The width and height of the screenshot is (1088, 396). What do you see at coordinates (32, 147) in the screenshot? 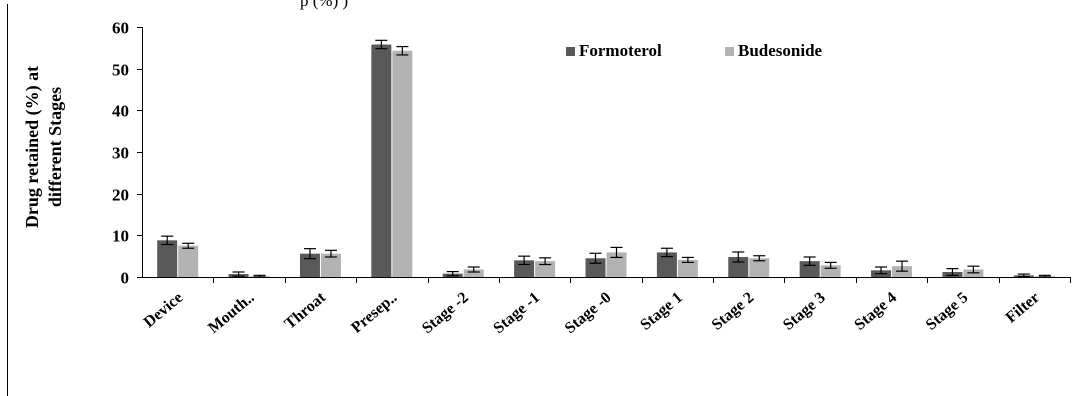
I see `y-axis-title-line1: Drug retained (%) at` at bounding box center [32, 147].